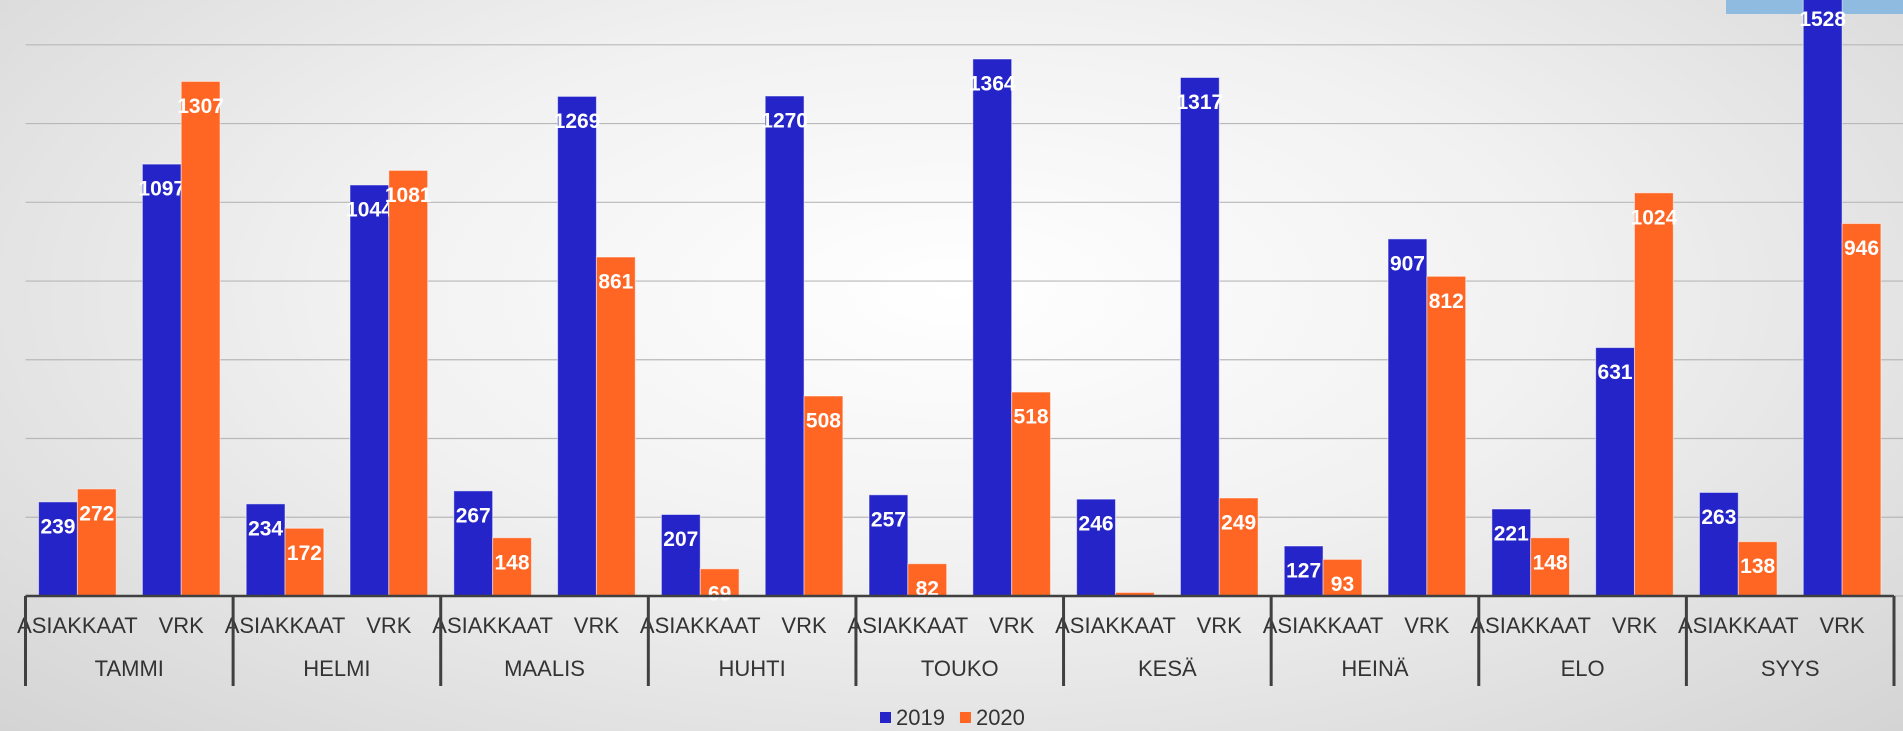  What do you see at coordinates (1822, 19) in the screenshot?
I see `value-label: 1528` at bounding box center [1822, 19].